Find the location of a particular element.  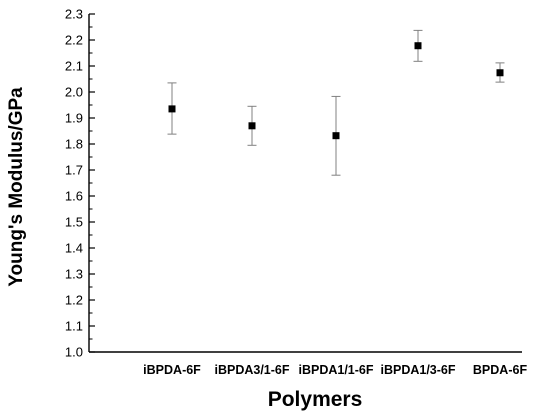

x-axis-title: Polymers is located at coordinates (315, 399).